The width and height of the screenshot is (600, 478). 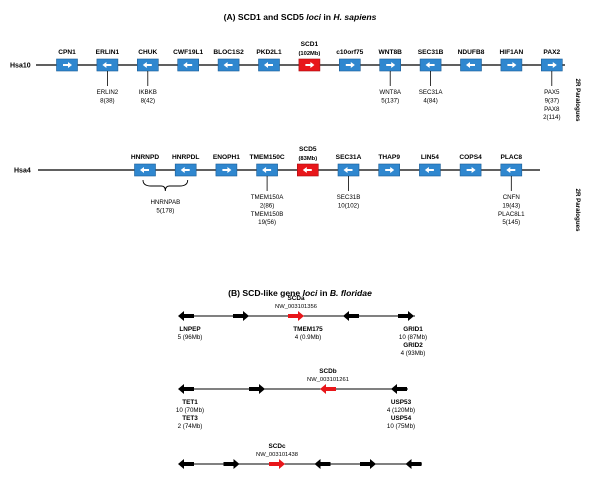 What do you see at coordinates (148, 100) in the screenshot?
I see `paralog-text: 8(42)` at bounding box center [148, 100].